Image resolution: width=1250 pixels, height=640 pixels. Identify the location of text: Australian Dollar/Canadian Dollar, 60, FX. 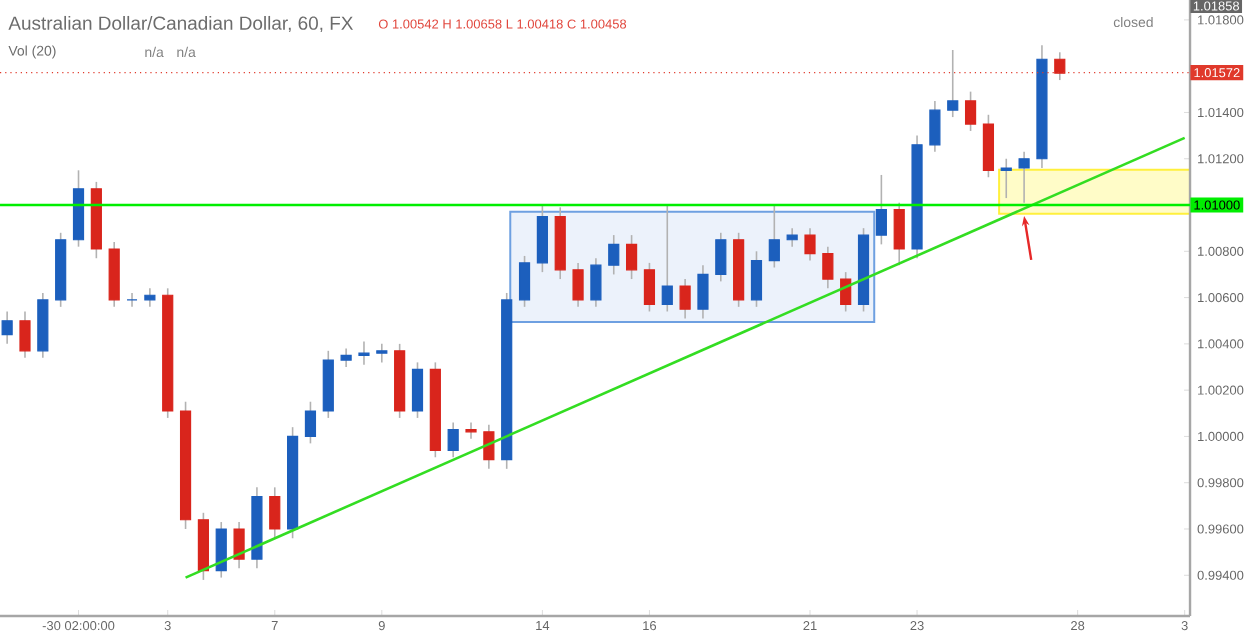
(181, 24).